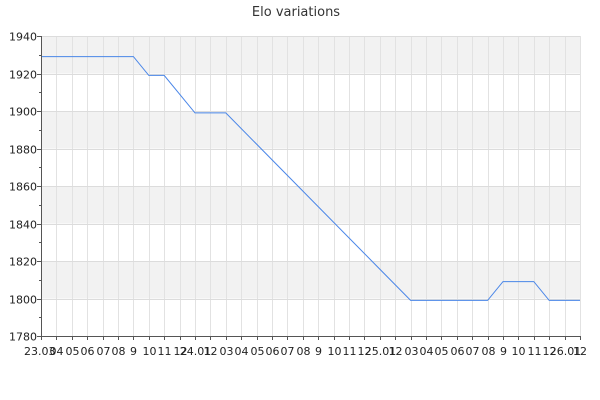  Describe the element at coordinates (381, 351) in the screenshot. I see `x-tick-label: 25.01` at that location.